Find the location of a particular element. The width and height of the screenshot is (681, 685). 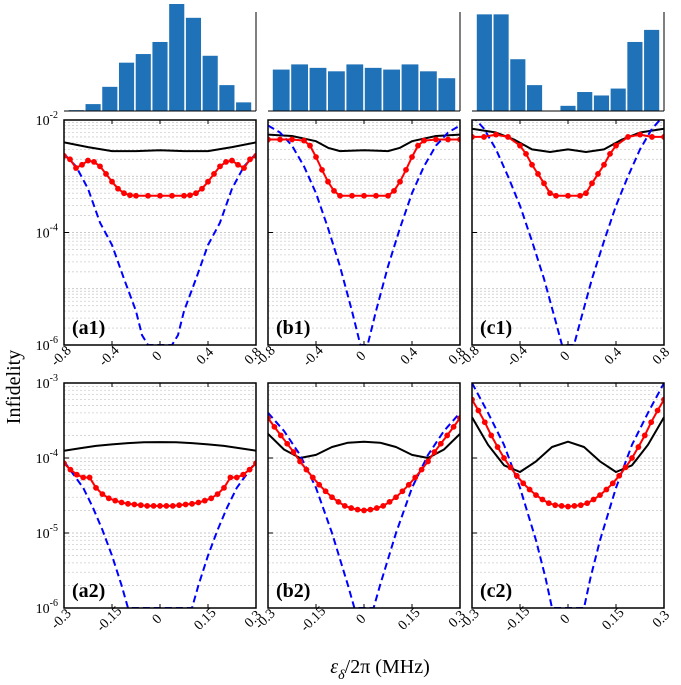

panel-c2: -0.3 -0.15 0 0.15 0.3(c2) is located at coordinates (564, 508).